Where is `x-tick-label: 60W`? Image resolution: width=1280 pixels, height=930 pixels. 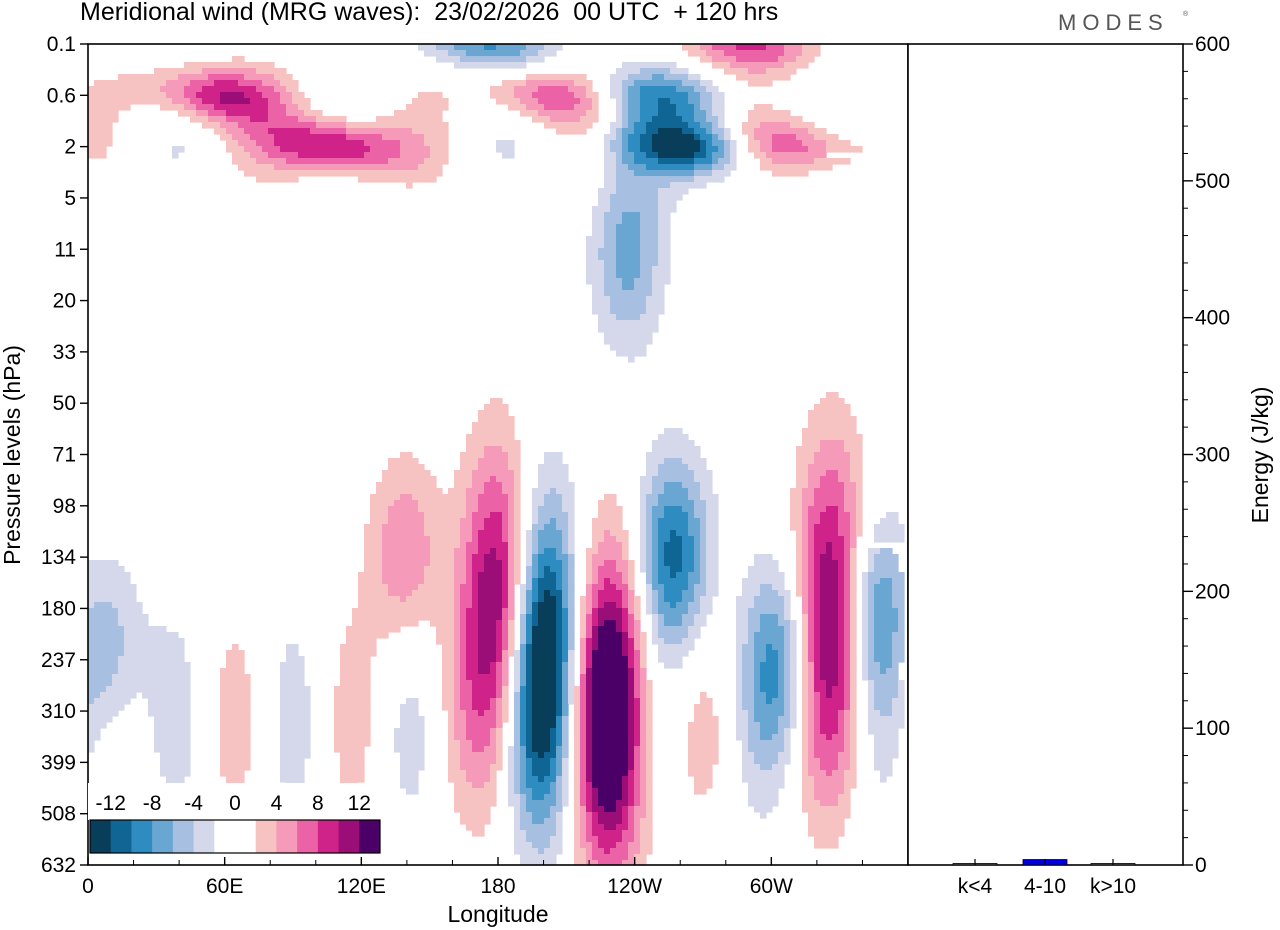
x-tick-label: 60W is located at coordinates (771, 886).